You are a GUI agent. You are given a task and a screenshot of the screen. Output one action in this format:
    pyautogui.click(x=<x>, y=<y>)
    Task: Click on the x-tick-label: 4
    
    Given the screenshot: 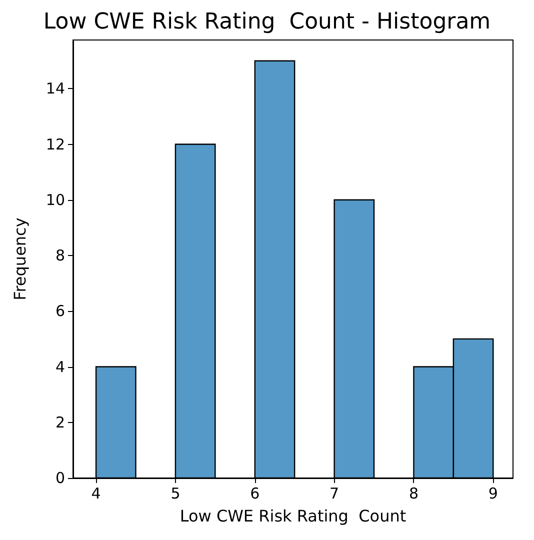 What is the action you would take?
    pyautogui.click(x=96, y=493)
    